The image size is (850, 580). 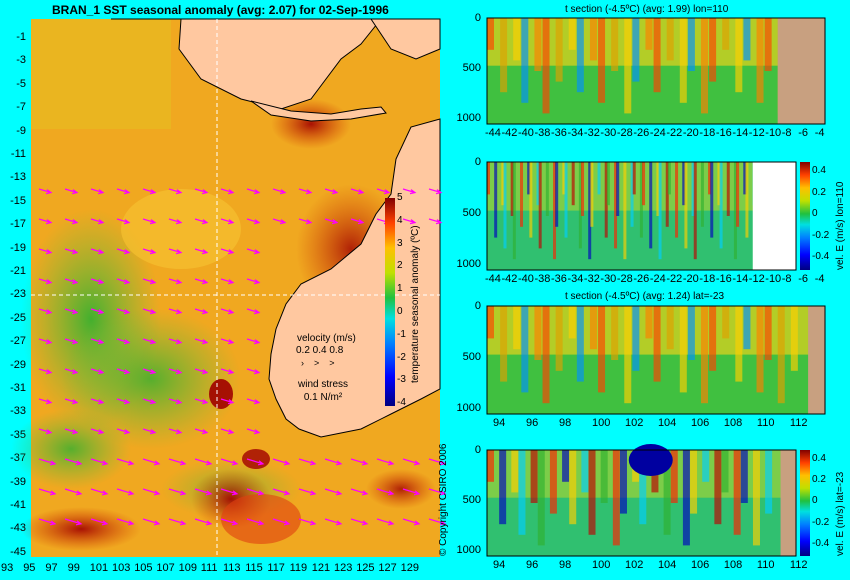 What do you see at coordinates (18, 505) in the screenshot?
I see `lat-tick-label: -41` at bounding box center [18, 505].